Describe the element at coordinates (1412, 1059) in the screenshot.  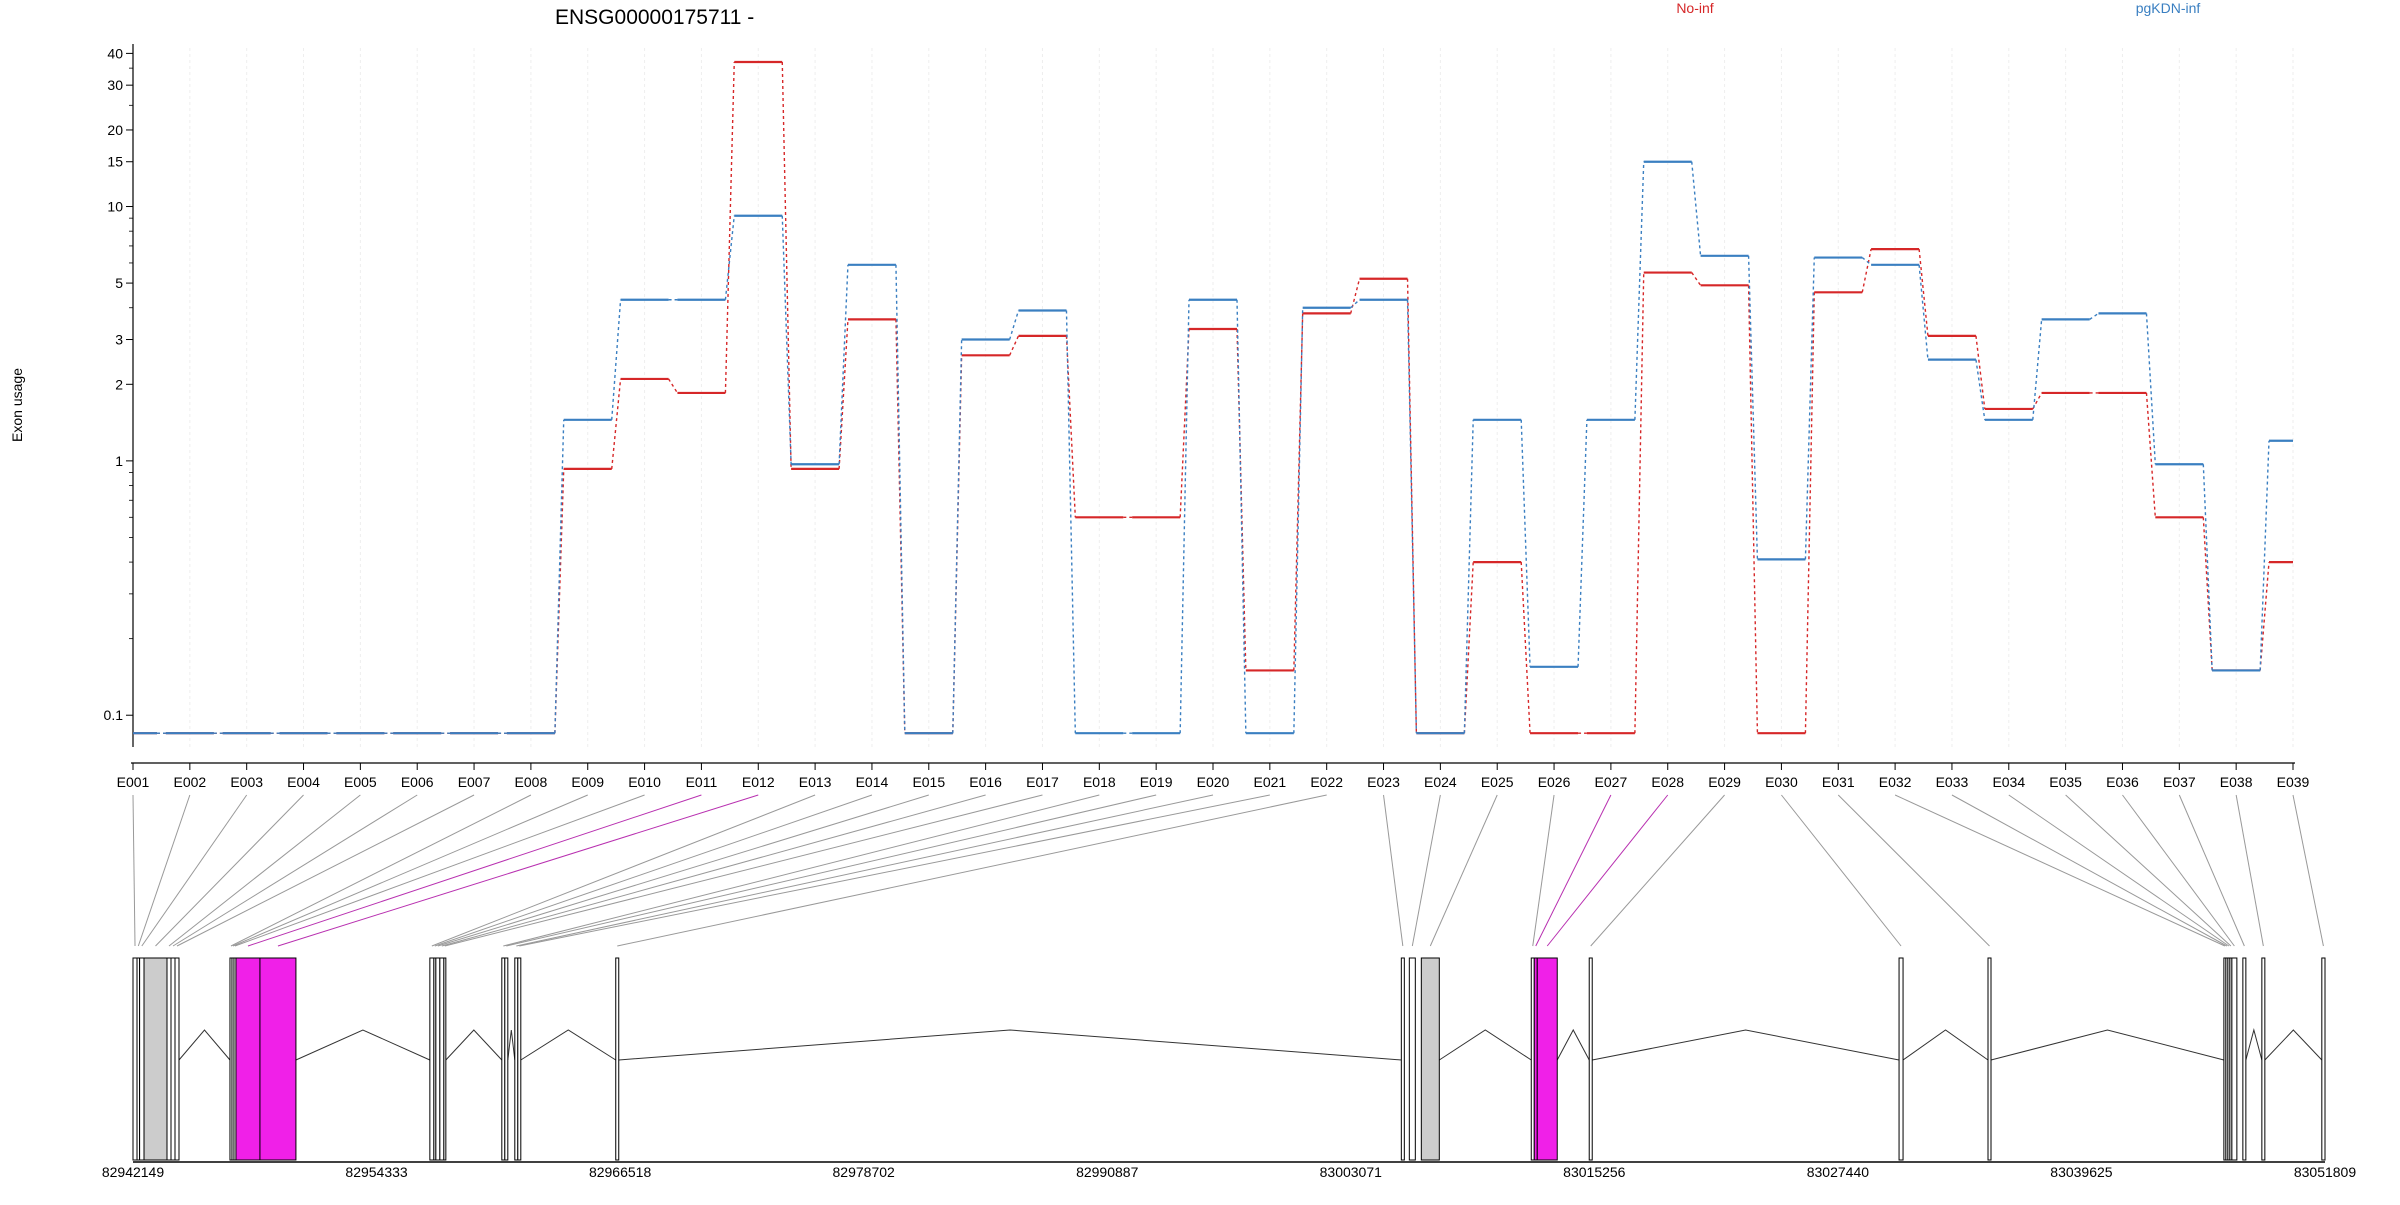
I see `exon-box-e024` at that location.